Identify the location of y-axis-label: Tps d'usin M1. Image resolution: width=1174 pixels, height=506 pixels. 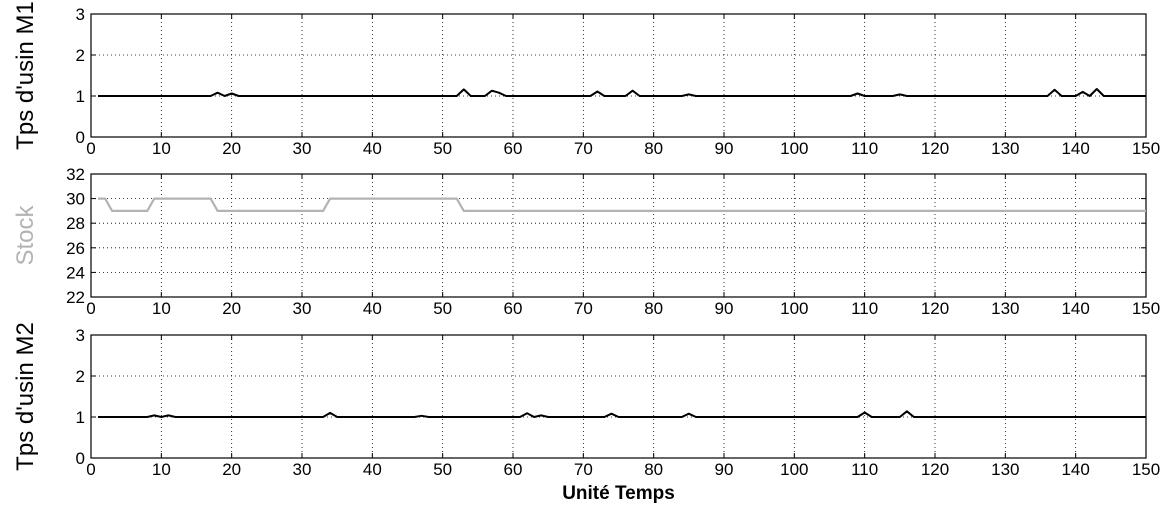
(25, 75).